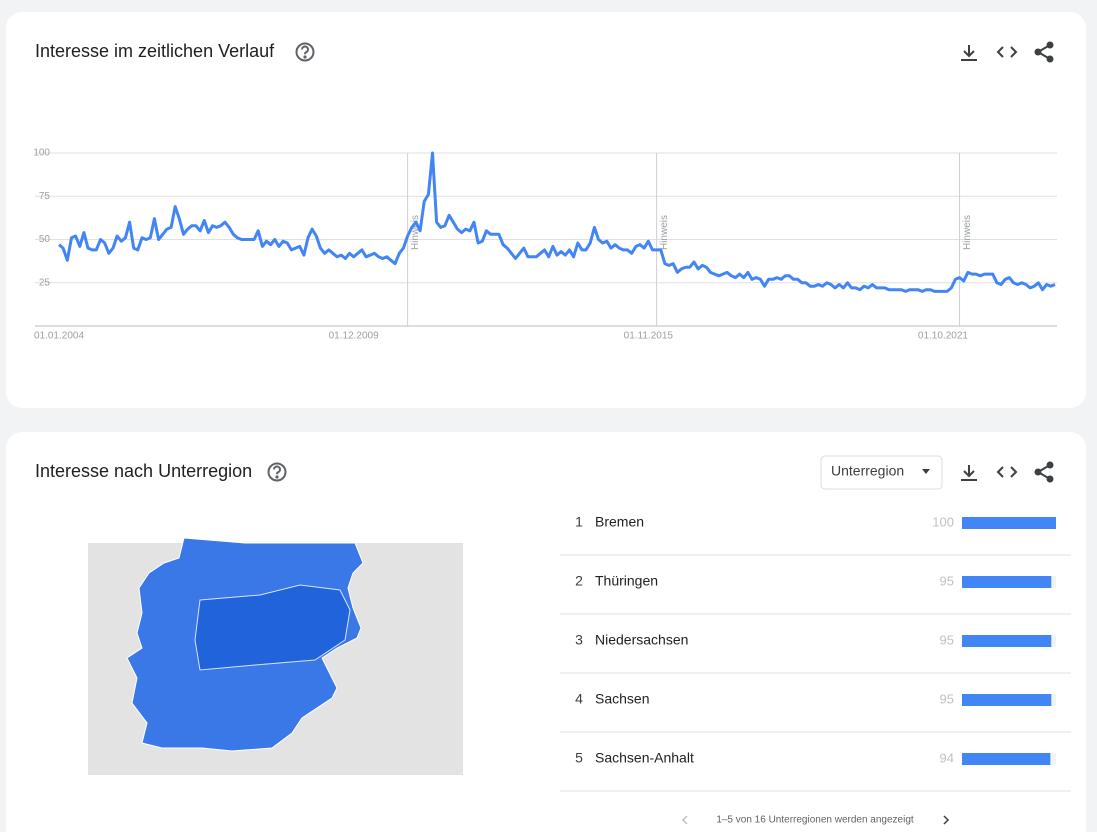  I want to click on x-tick-label: 01.10.2021, so click(943, 336).